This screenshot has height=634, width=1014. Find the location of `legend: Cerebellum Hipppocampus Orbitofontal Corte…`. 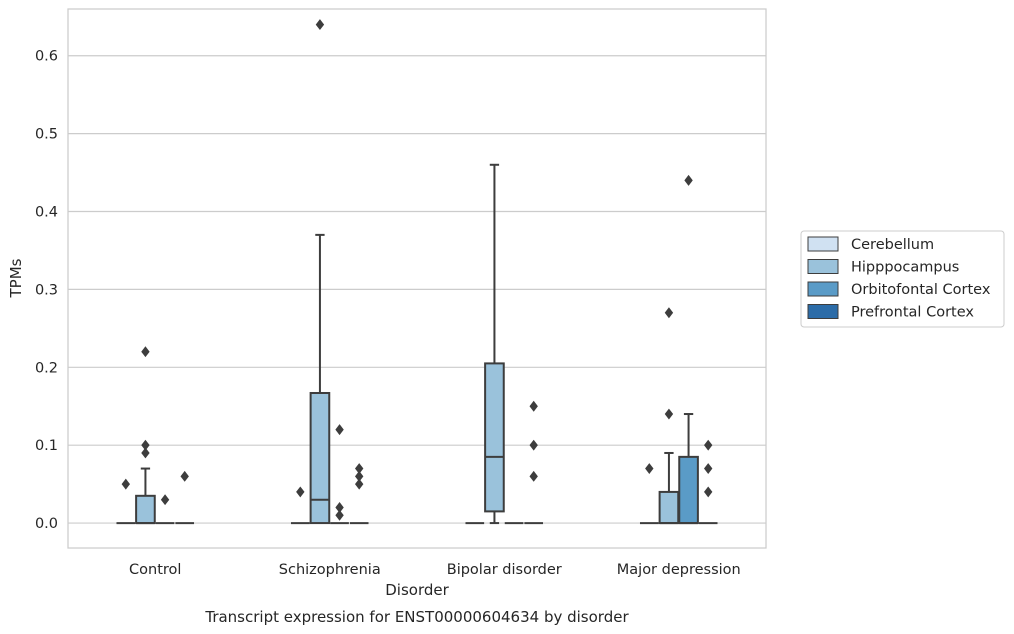

legend: Cerebellum Hipppocampus Orbitofontal Corte… is located at coordinates (902, 279).